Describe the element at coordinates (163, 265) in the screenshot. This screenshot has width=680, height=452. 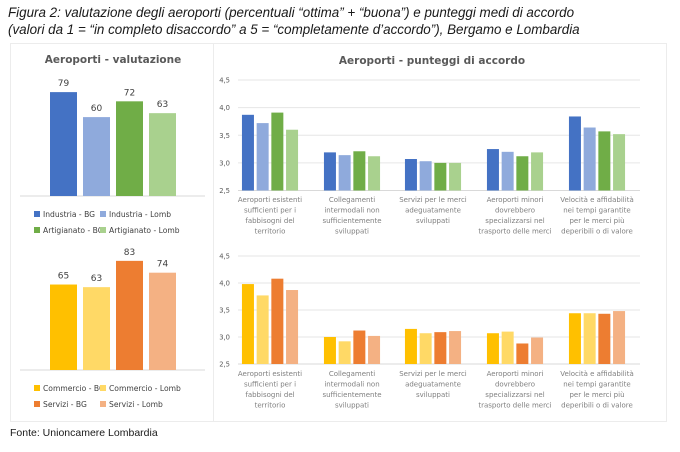
I see `data-label: 74` at that location.